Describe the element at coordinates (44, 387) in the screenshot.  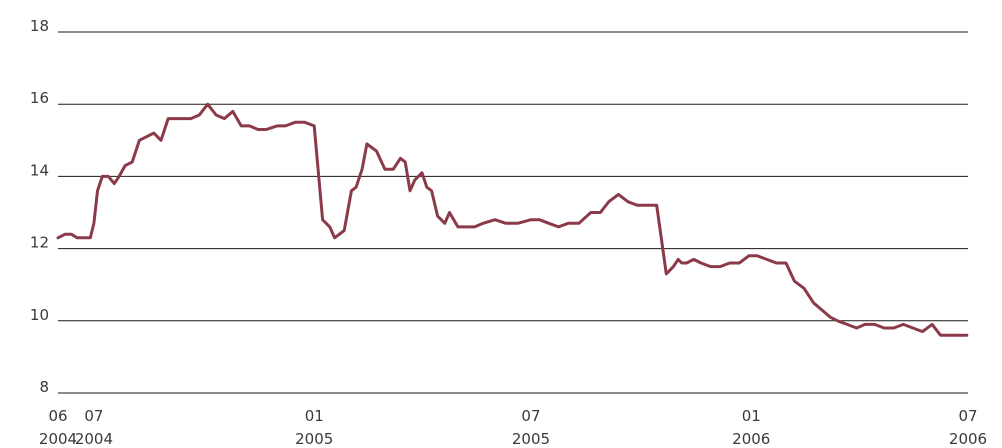
I see `y-tick-label: 8` at that location.